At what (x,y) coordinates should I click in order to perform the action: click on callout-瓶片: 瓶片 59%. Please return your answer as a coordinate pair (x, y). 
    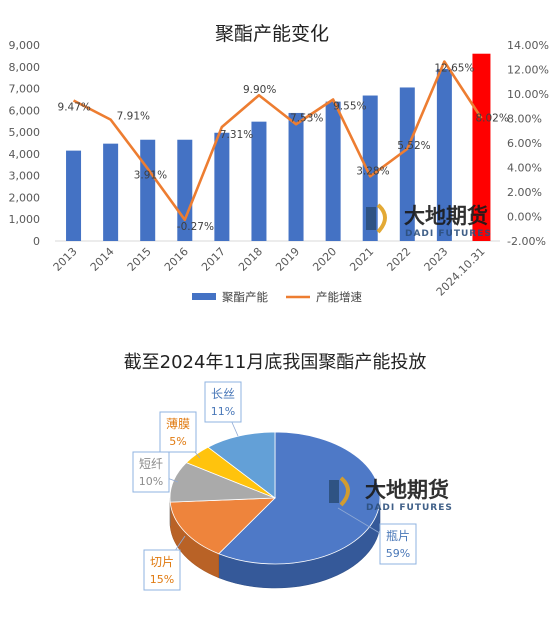
    Looking at the image, I should click on (377, 536).